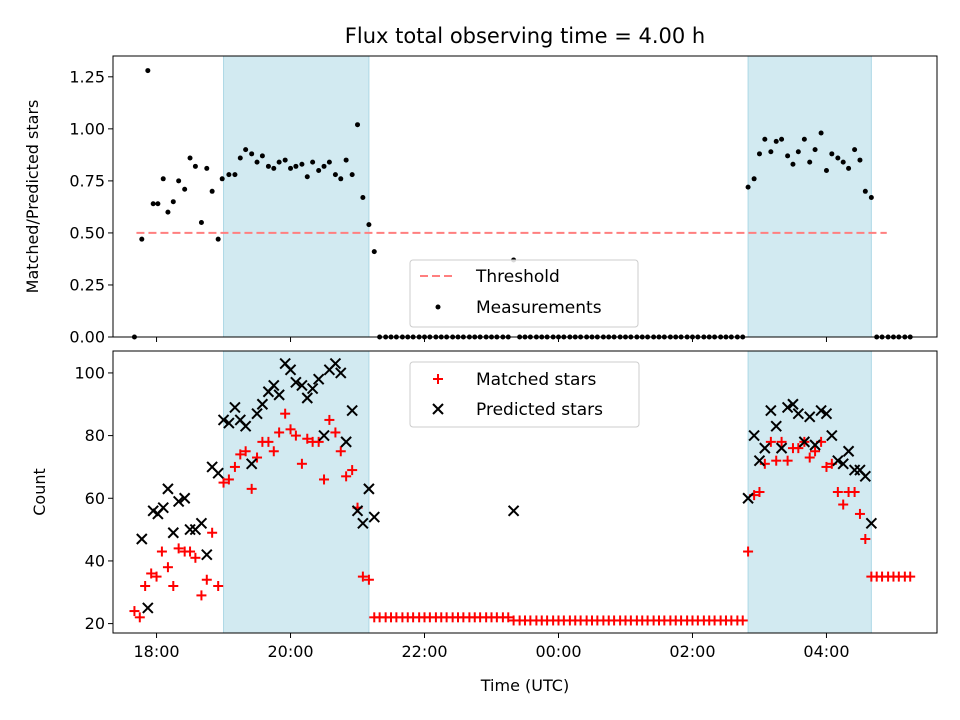  Describe the element at coordinates (87, 232) in the screenshot. I see `y-tick-label: 0.50` at that location.